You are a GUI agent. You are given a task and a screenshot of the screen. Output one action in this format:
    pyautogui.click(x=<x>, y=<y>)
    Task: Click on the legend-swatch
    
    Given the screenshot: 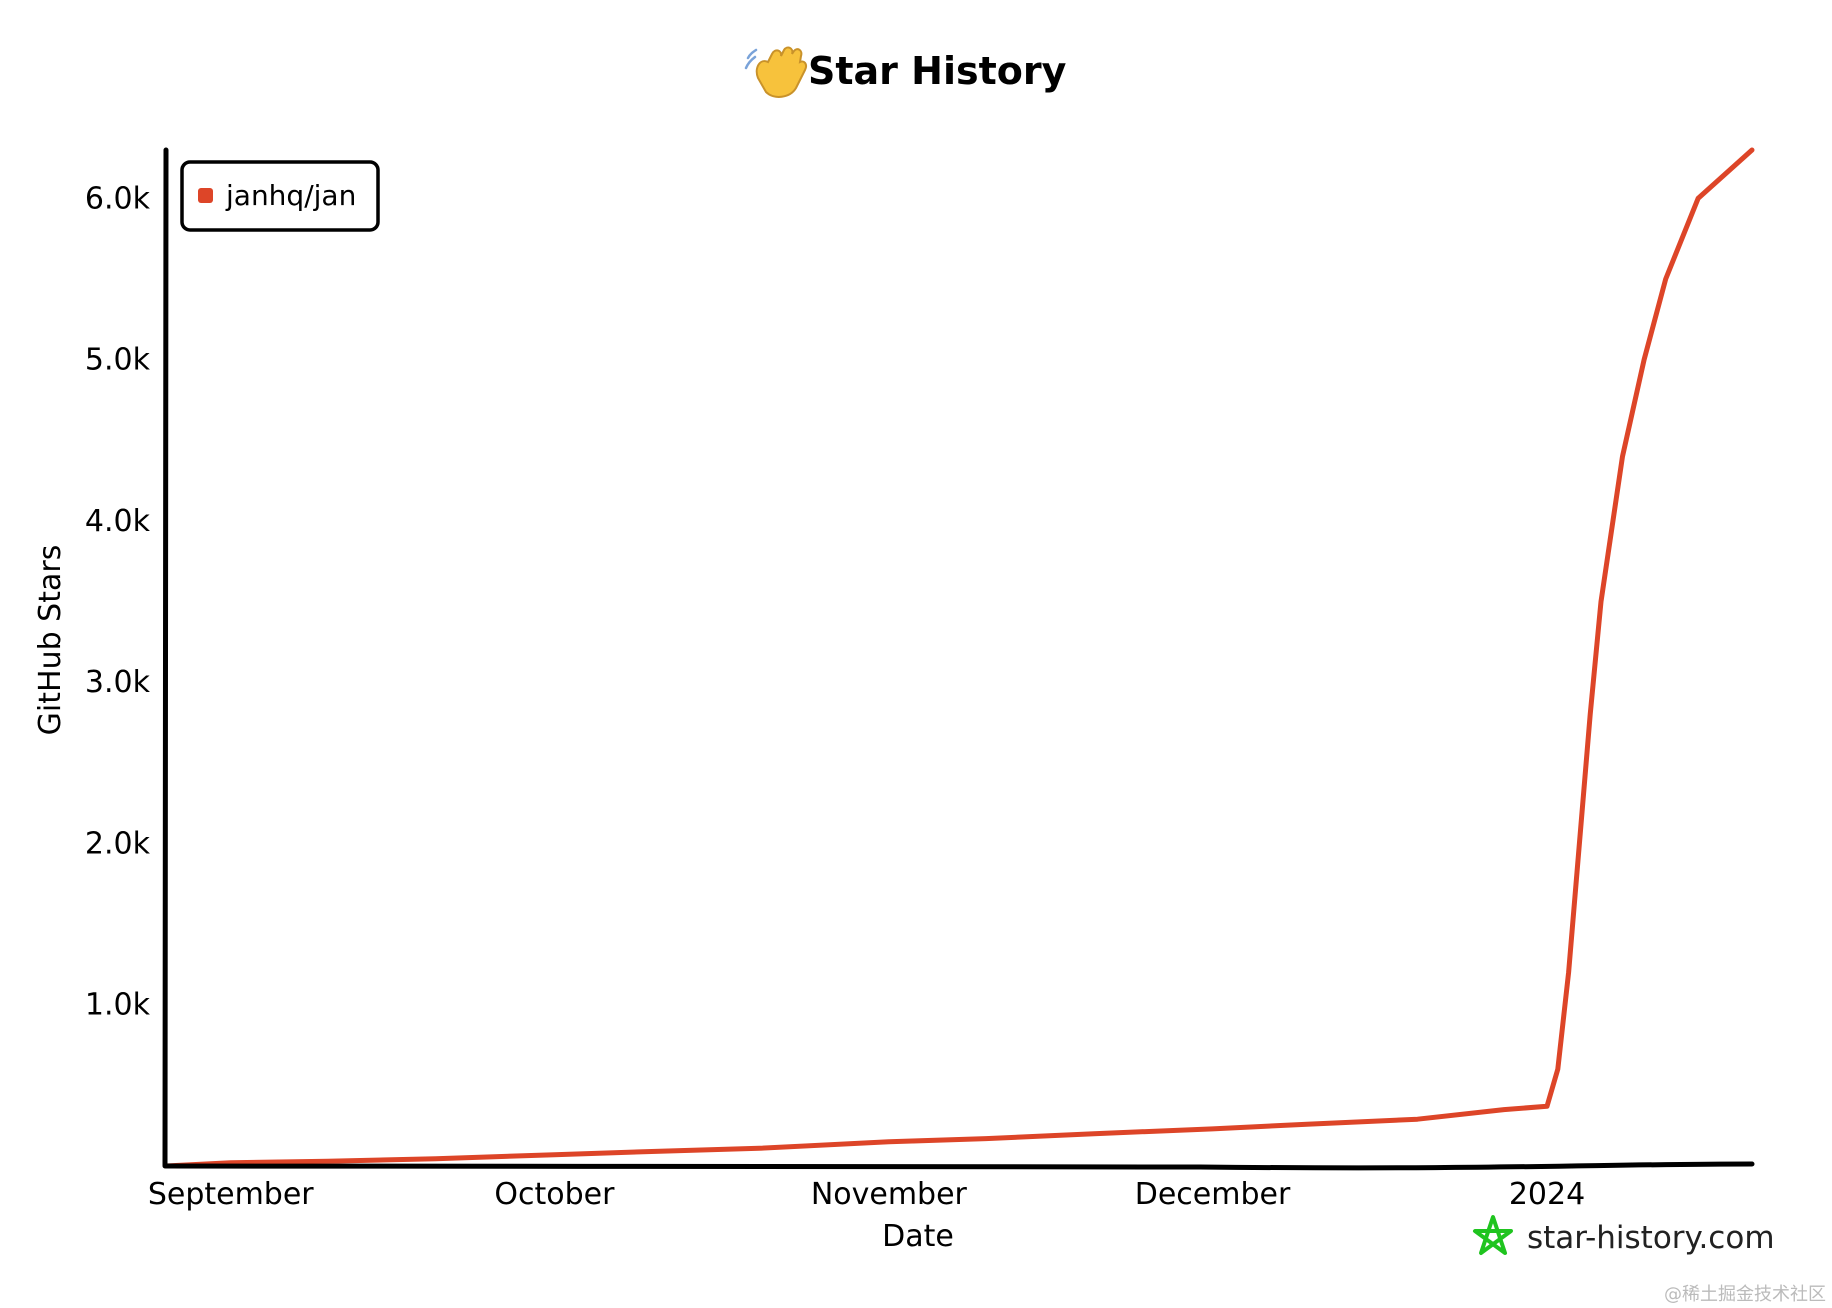 What is the action you would take?
    pyautogui.click(x=205, y=195)
    